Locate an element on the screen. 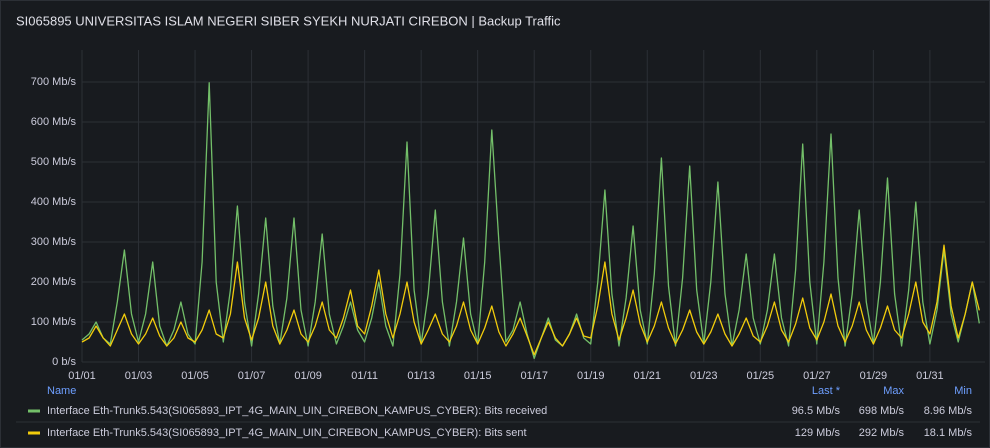 This screenshot has width=990, height=448. legend-header: Name is located at coordinates (61, 391).